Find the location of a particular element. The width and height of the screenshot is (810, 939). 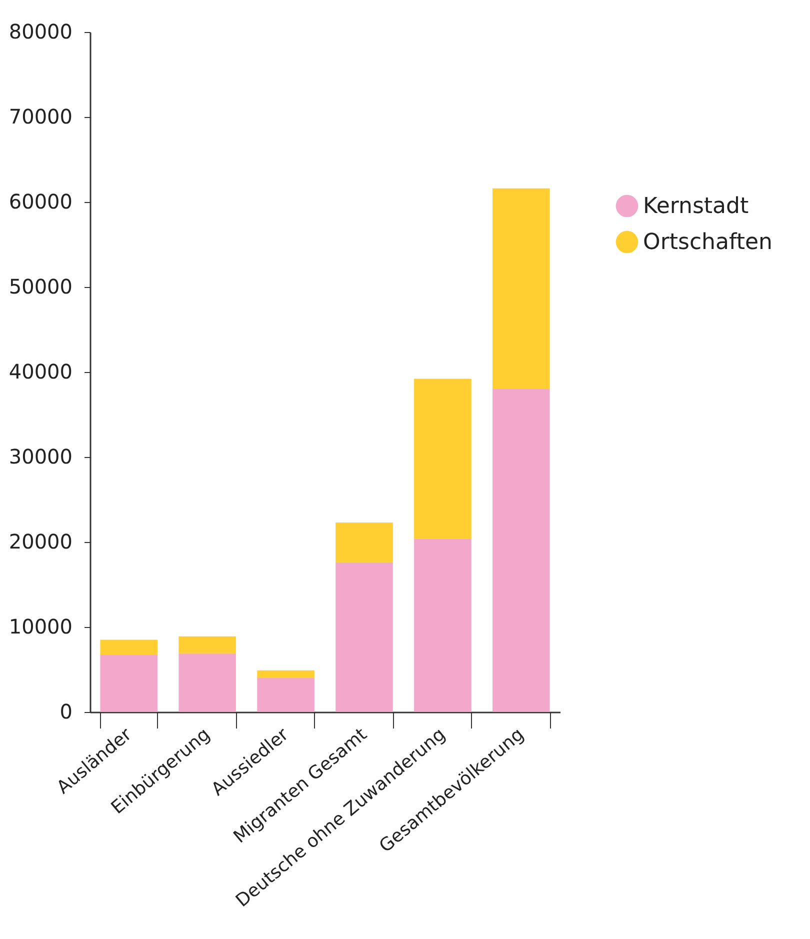

y-tick-label: 10000 is located at coordinates (40, 626).